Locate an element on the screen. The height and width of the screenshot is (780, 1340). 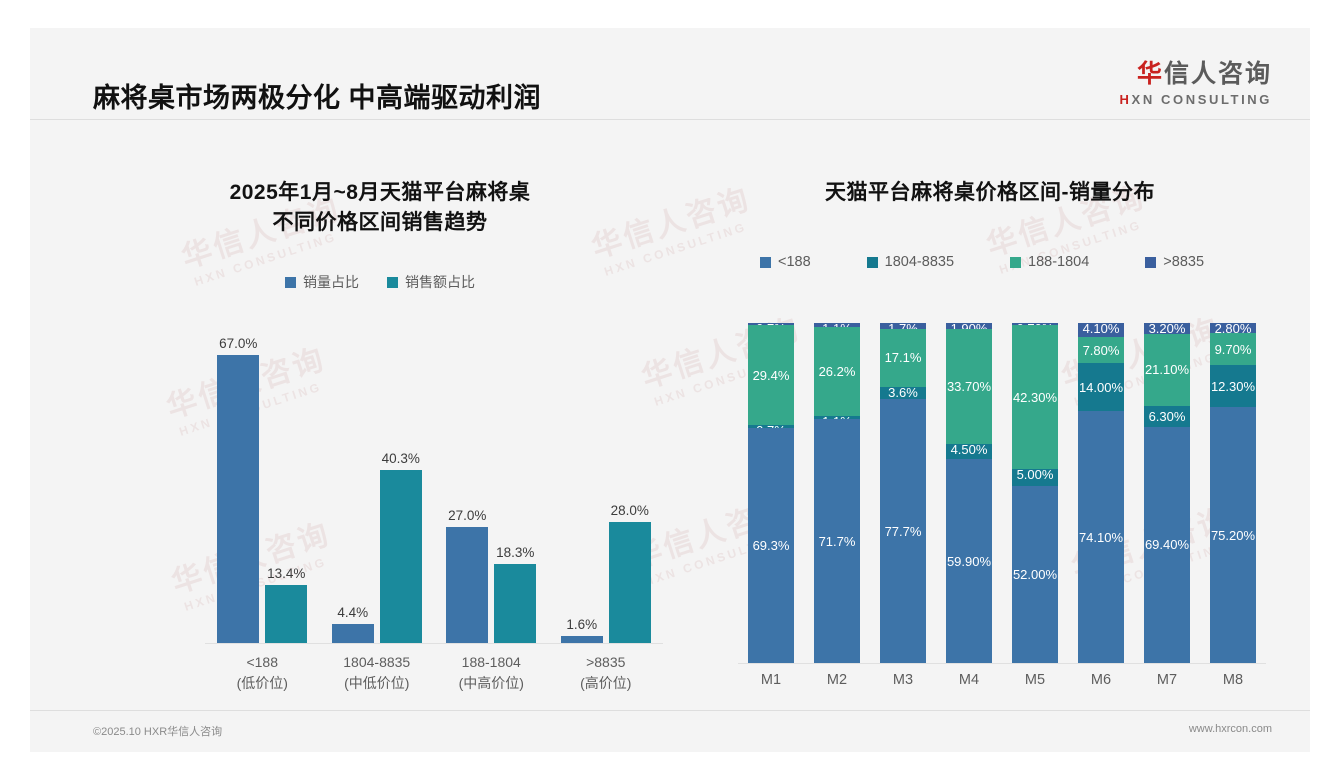
bar-value-label: 18.3% is located at coordinates (515, 553).